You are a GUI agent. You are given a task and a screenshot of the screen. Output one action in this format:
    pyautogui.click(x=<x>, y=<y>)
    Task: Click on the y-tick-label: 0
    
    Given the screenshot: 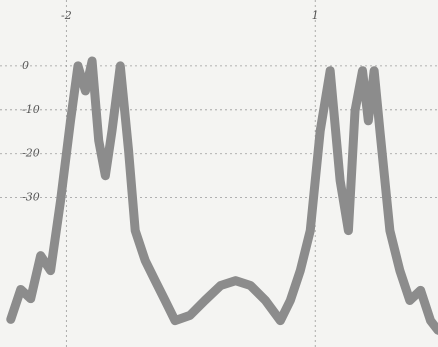 What is the action you would take?
    pyautogui.click(x=25, y=65)
    